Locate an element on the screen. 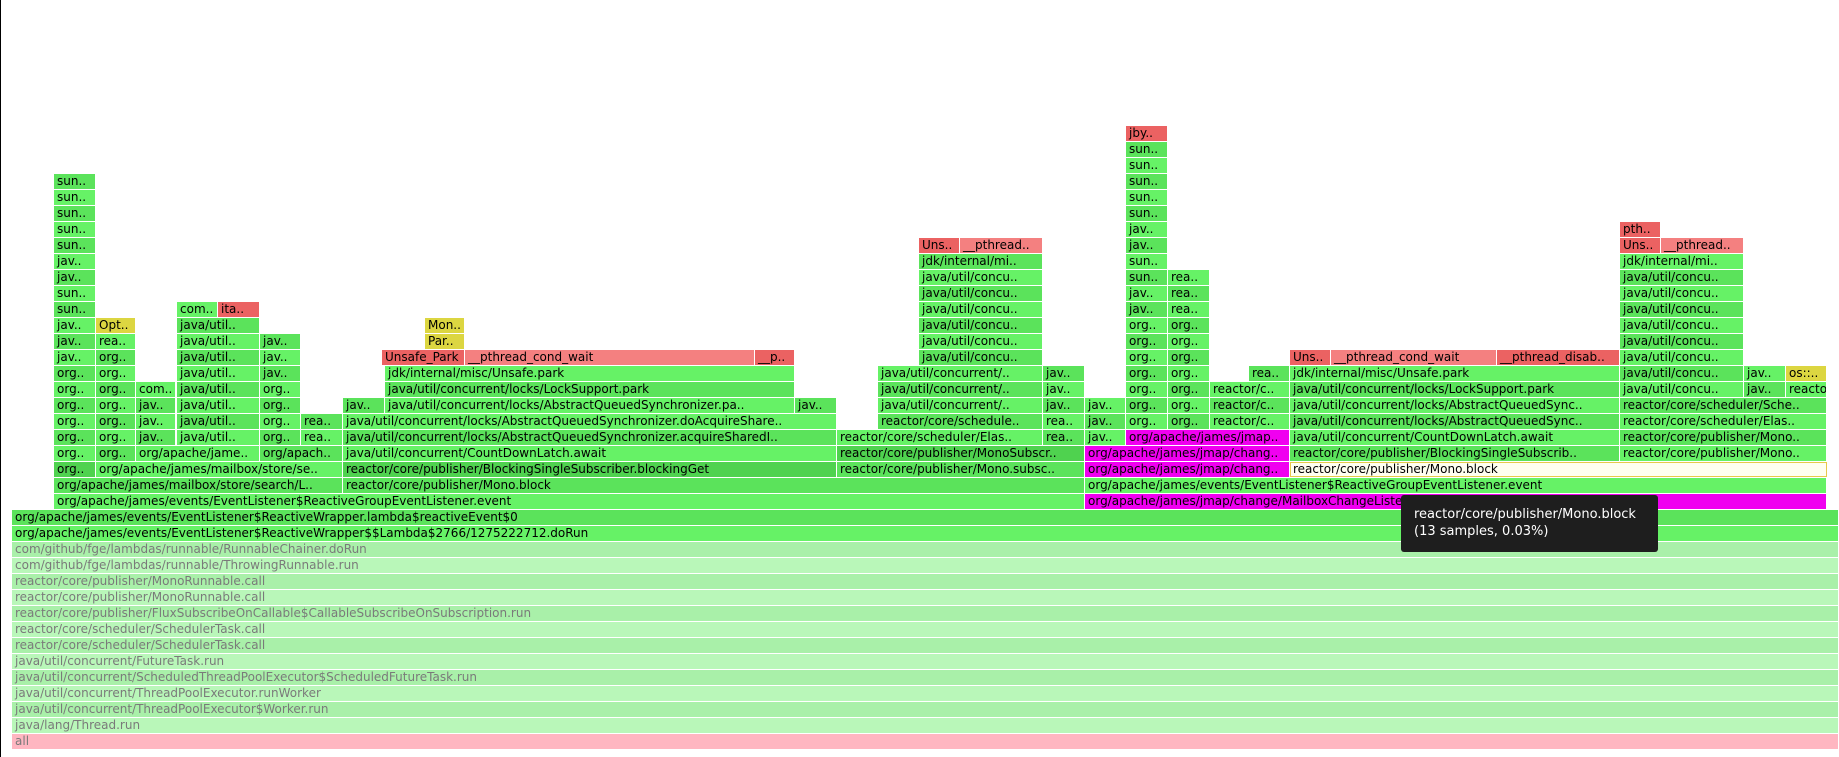 The image size is (1839, 757). stack-frame: reactor/core/publisher/Mono.block is located at coordinates (1558, 469).